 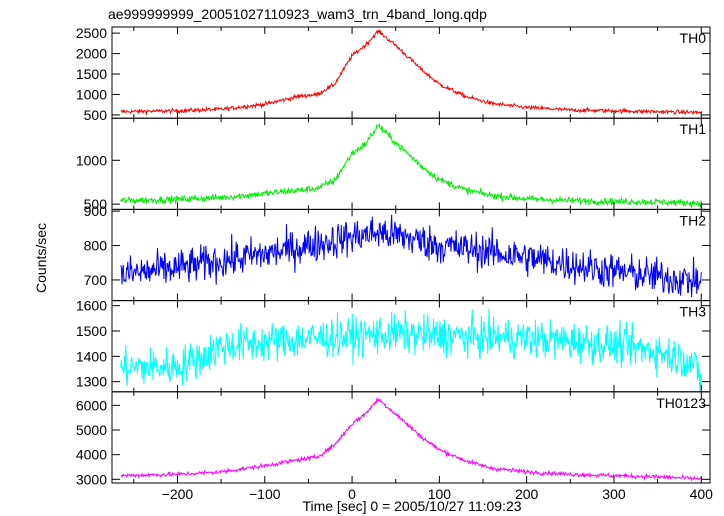 What do you see at coordinates (411, 350) in the screenshot?
I see `series-line-th3` at bounding box center [411, 350].